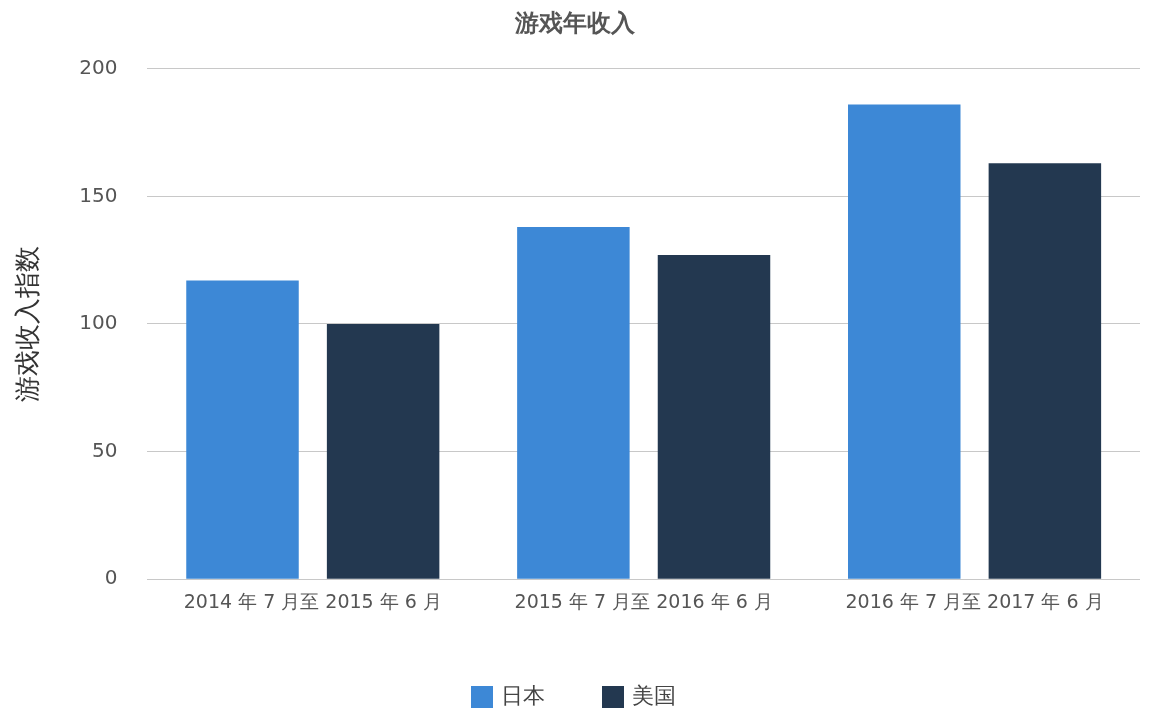  What do you see at coordinates (523, 695) in the screenshot?
I see `legend-label: 日本` at bounding box center [523, 695].